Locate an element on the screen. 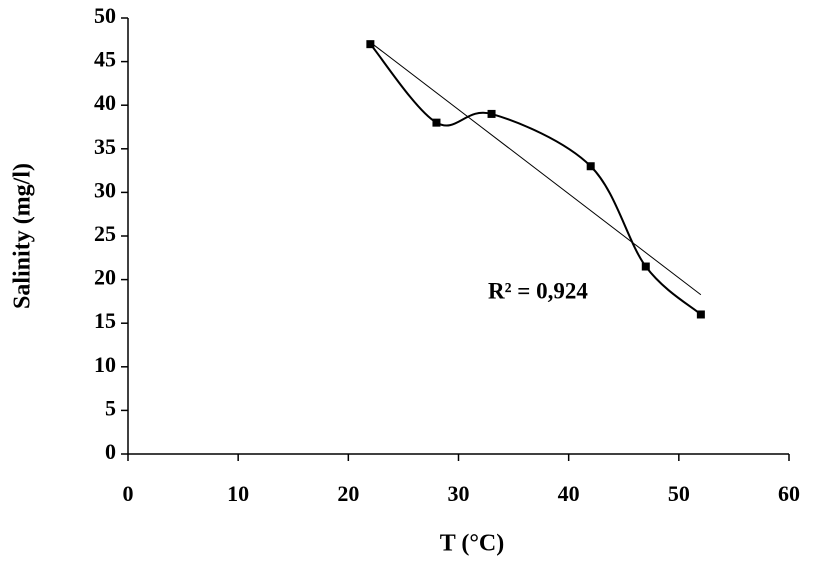 Image resolution: width=828 pixels, height=563 pixels. x-axis-label: T (°C) is located at coordinates (472, 544).